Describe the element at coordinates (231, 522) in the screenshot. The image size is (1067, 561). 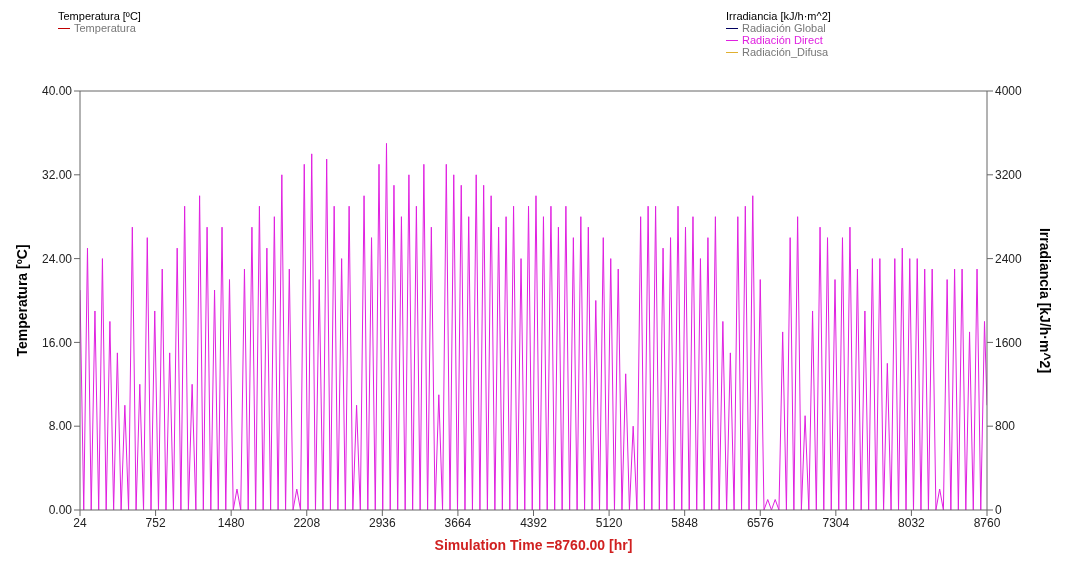
I see `x-tick-label: 1480` at that location.